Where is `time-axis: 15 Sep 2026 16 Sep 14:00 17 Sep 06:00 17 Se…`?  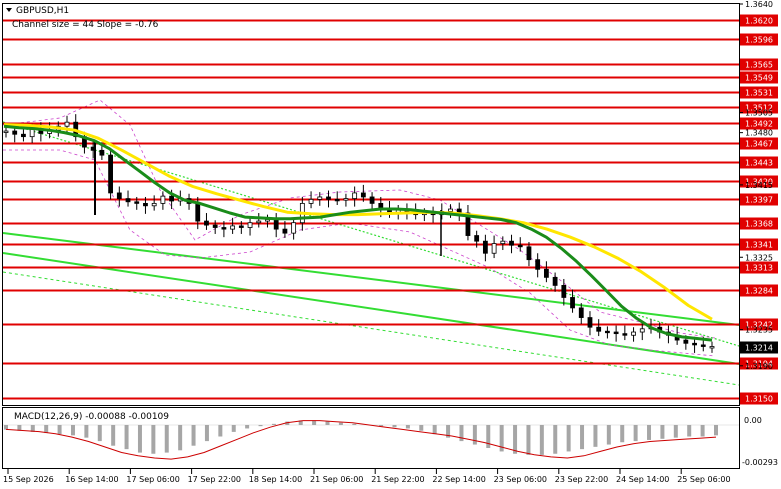 time-axis: 15 Sep 2026 16 Sep 14:00 17 Sep 06:00 17 Se… is located at coordinates (367, 476).